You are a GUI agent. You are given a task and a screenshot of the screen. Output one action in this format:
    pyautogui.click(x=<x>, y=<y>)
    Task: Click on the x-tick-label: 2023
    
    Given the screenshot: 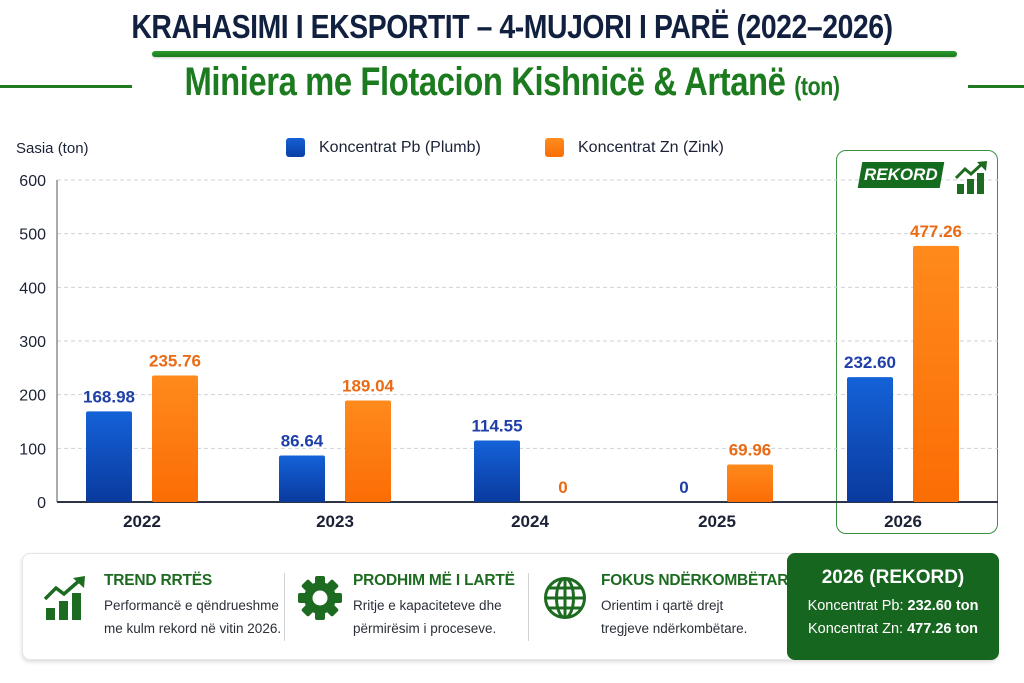 What is the action you would take?
    pyautogui.click(x=335, y=521)
    